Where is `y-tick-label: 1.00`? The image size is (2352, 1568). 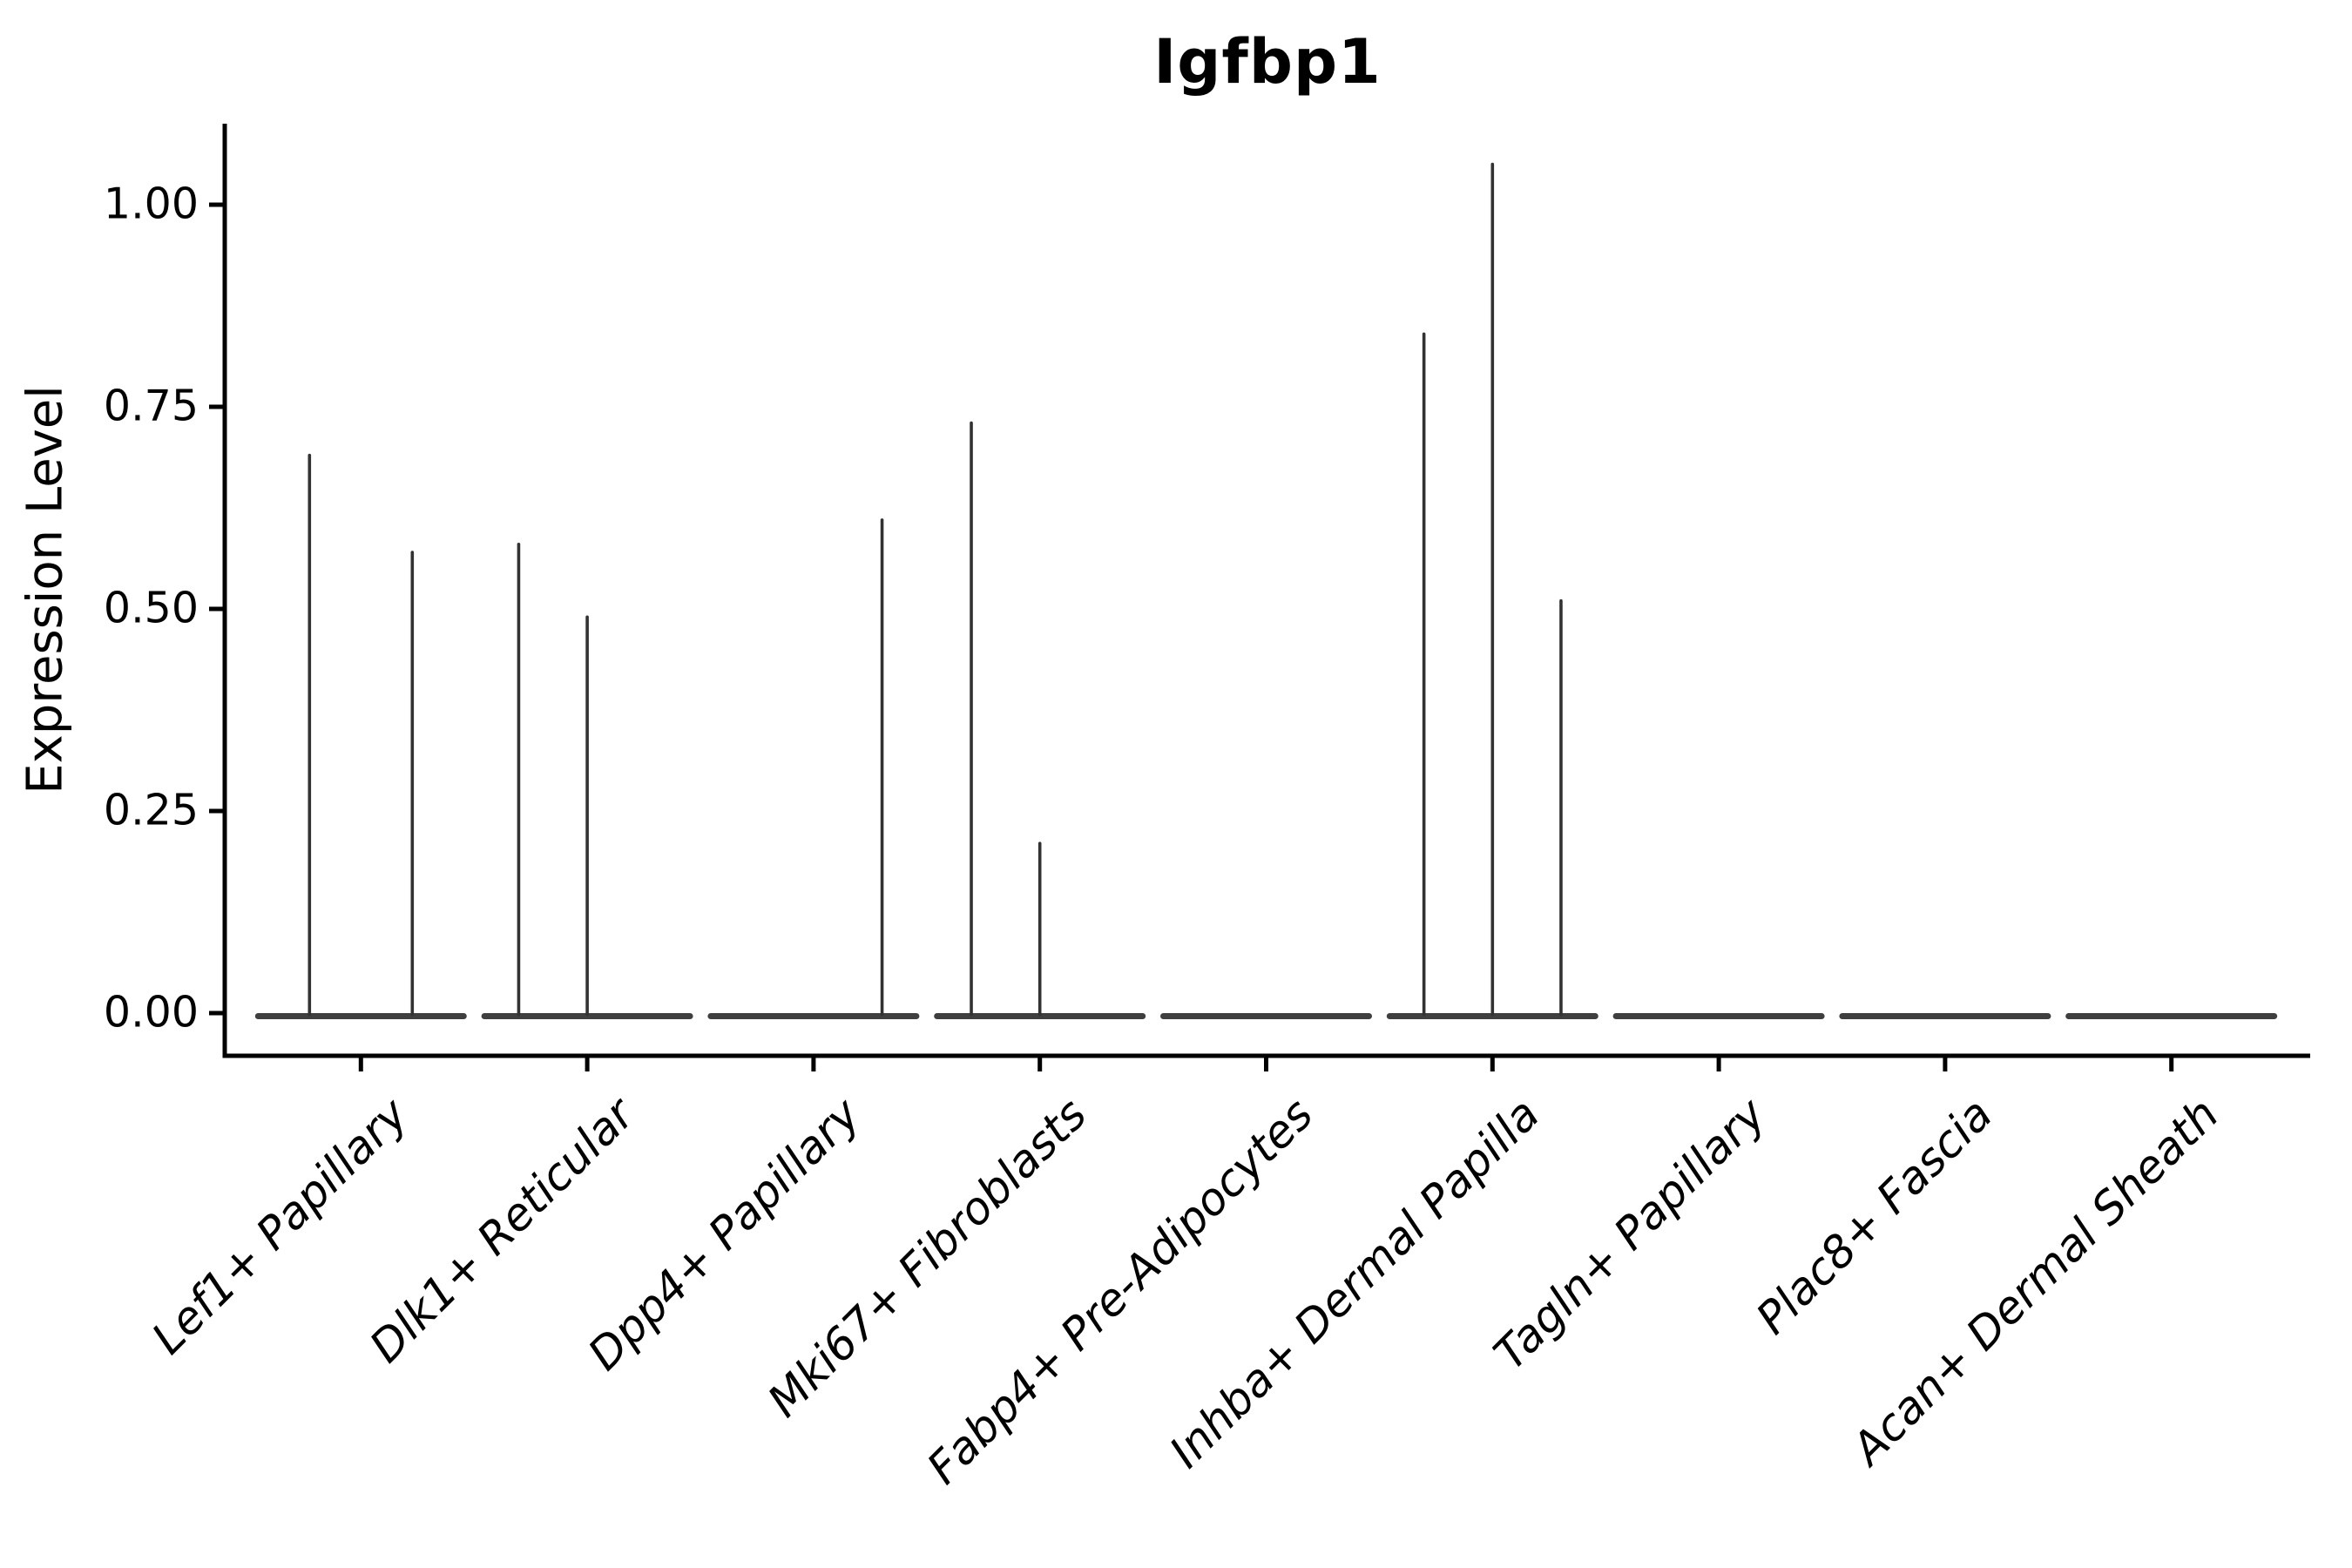 y-tick-label: 1.00 is located at coordinates (151, 204).